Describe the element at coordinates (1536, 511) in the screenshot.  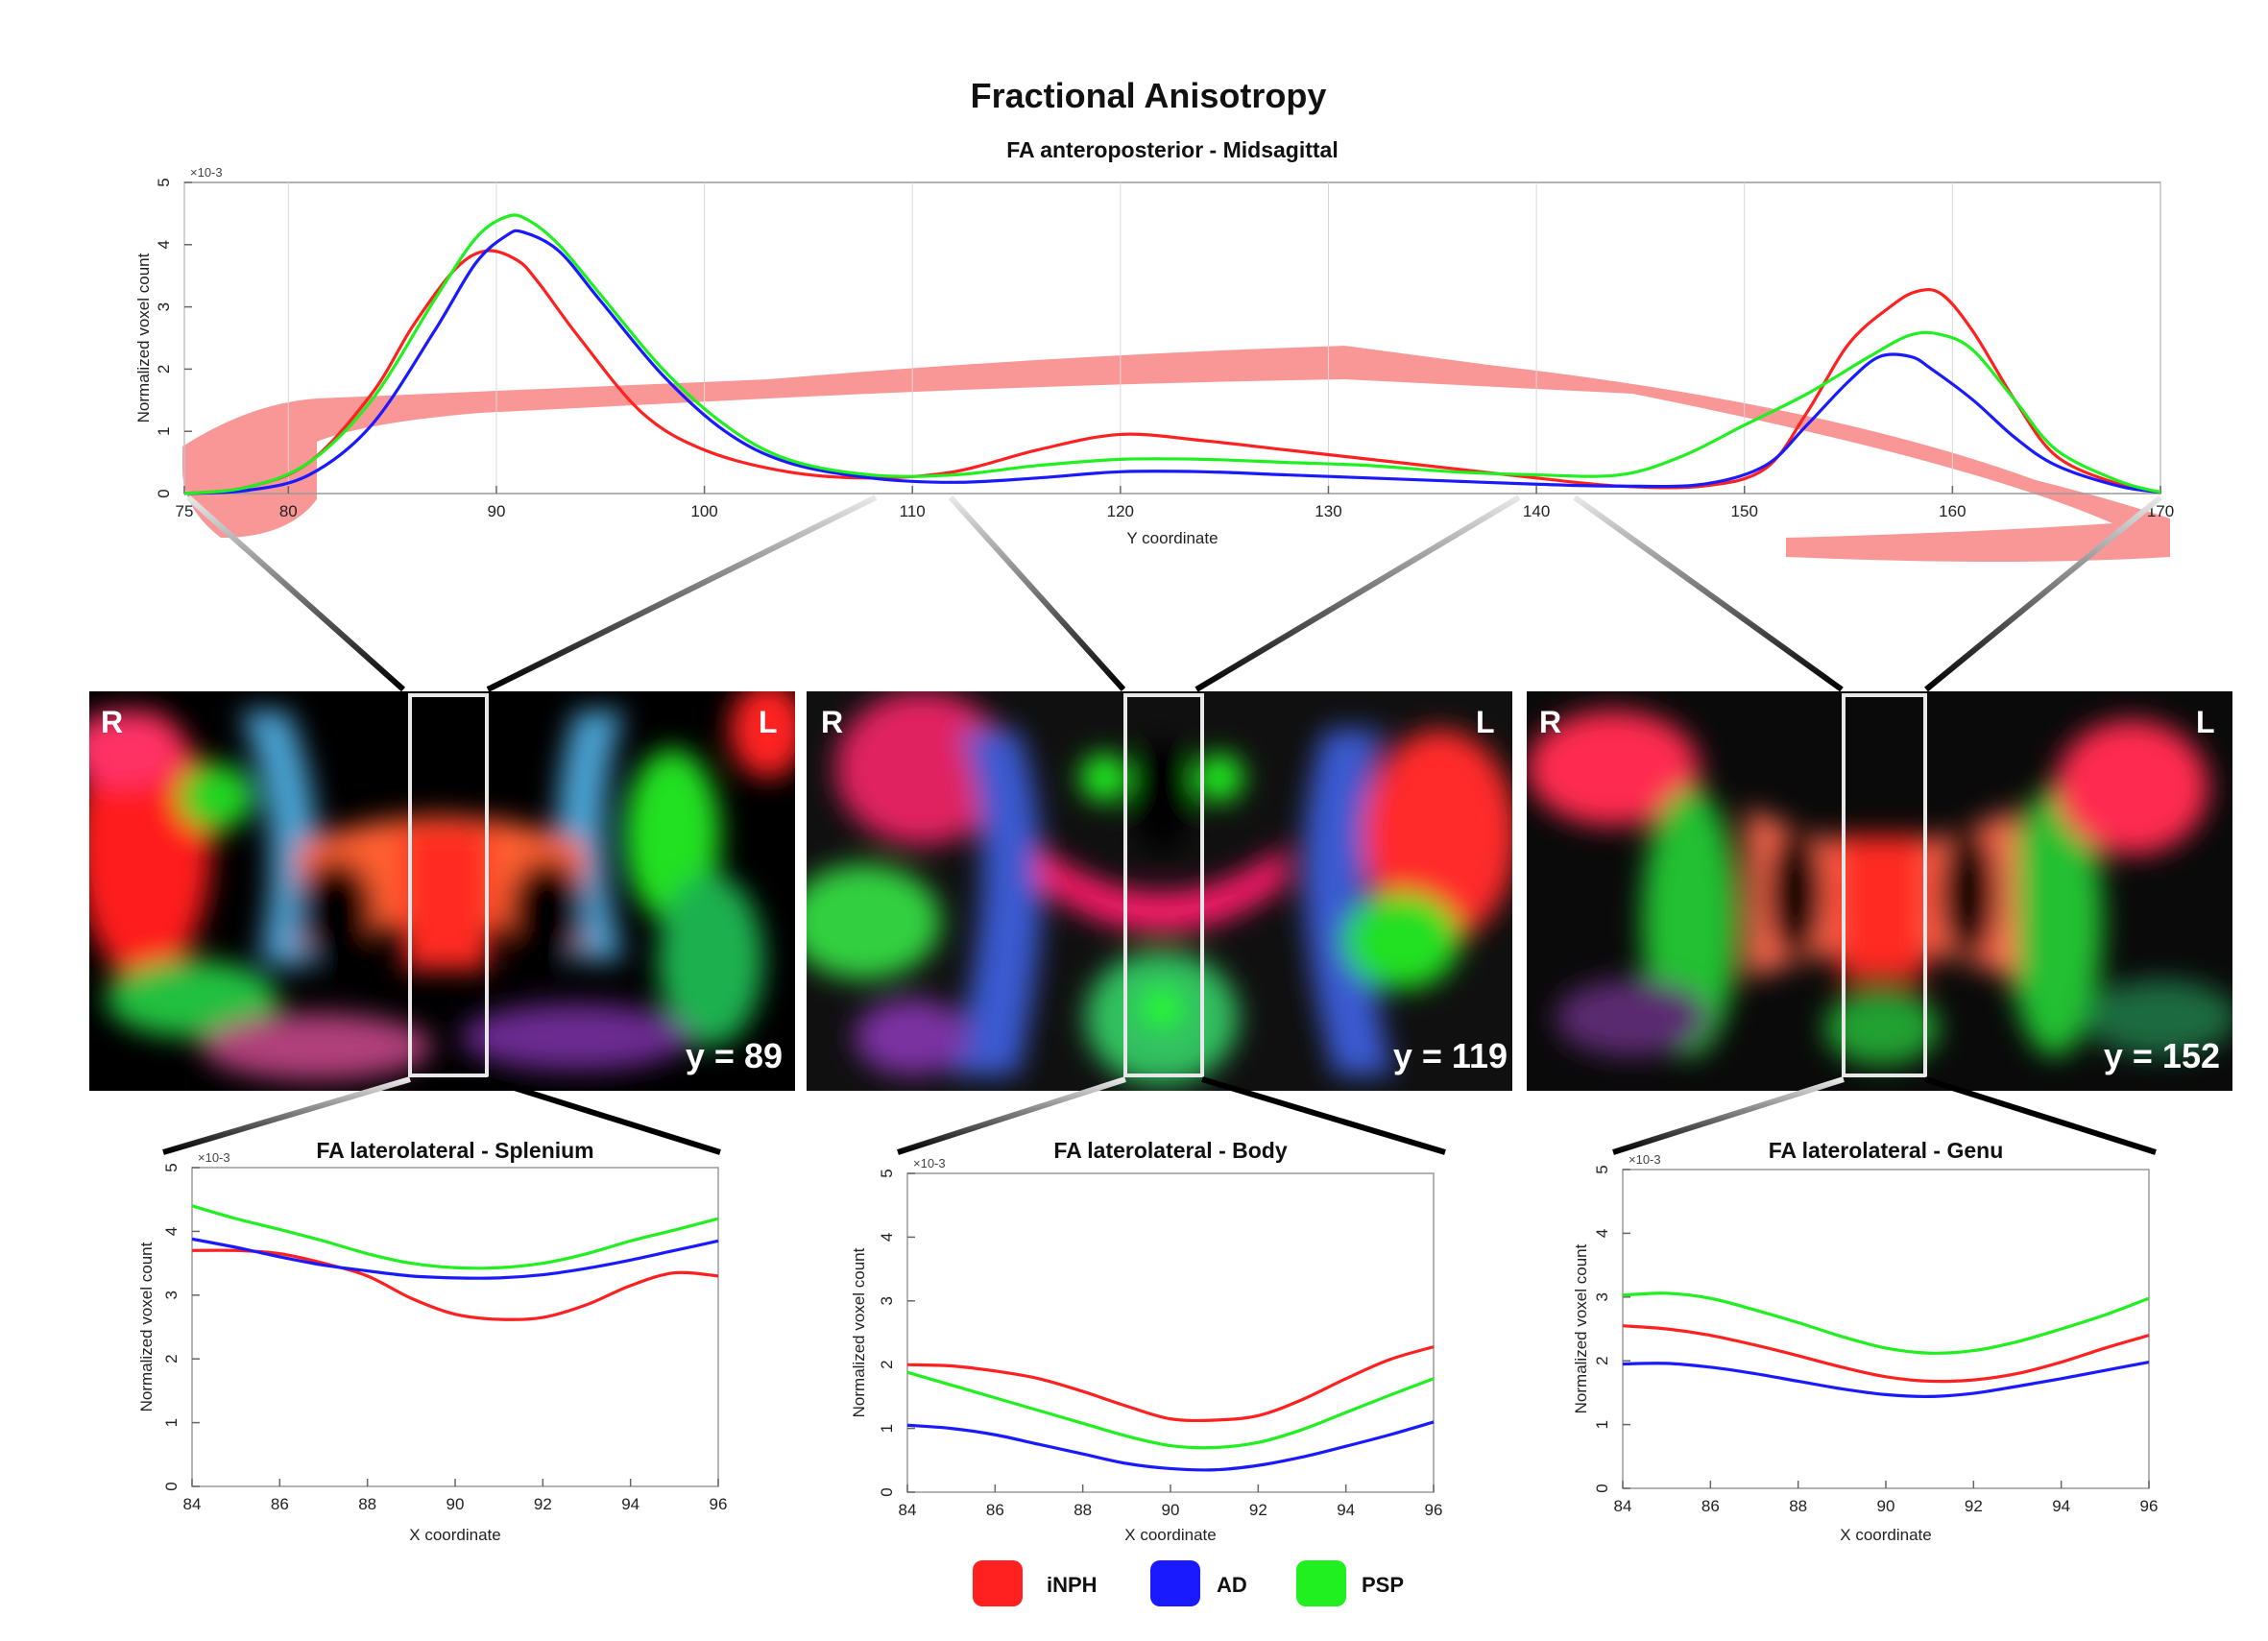
I see `x-tick-label: 140` at that location.